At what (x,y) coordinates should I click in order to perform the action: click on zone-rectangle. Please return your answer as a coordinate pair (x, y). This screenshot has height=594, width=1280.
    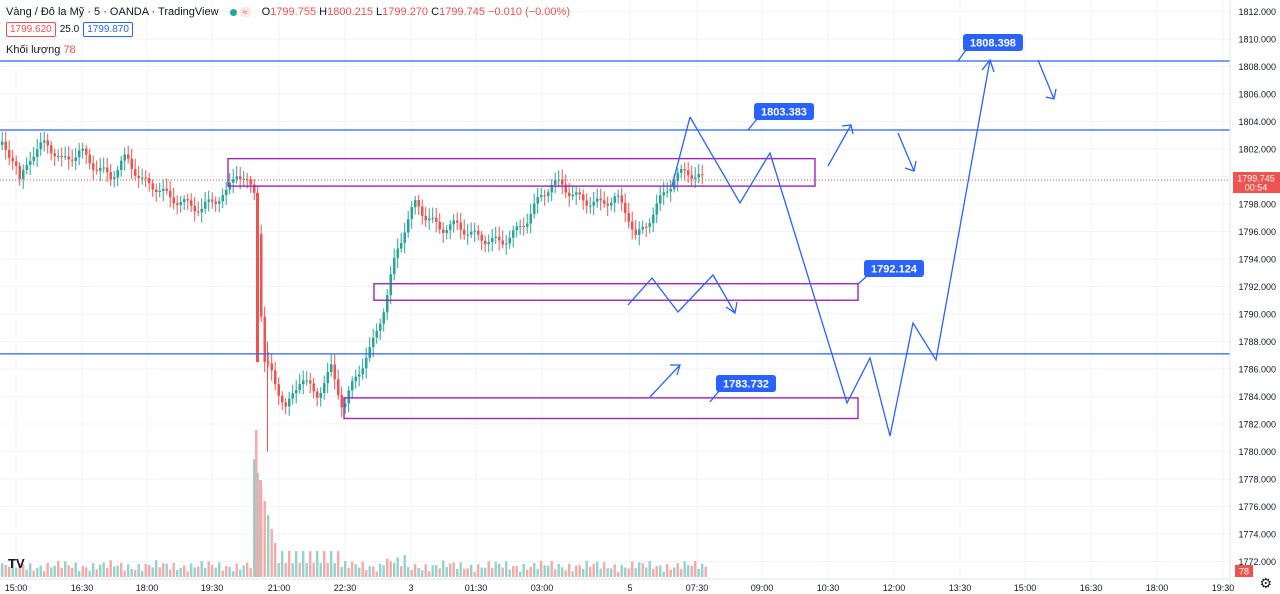
    Looking at the image, I should click on (601, 408).